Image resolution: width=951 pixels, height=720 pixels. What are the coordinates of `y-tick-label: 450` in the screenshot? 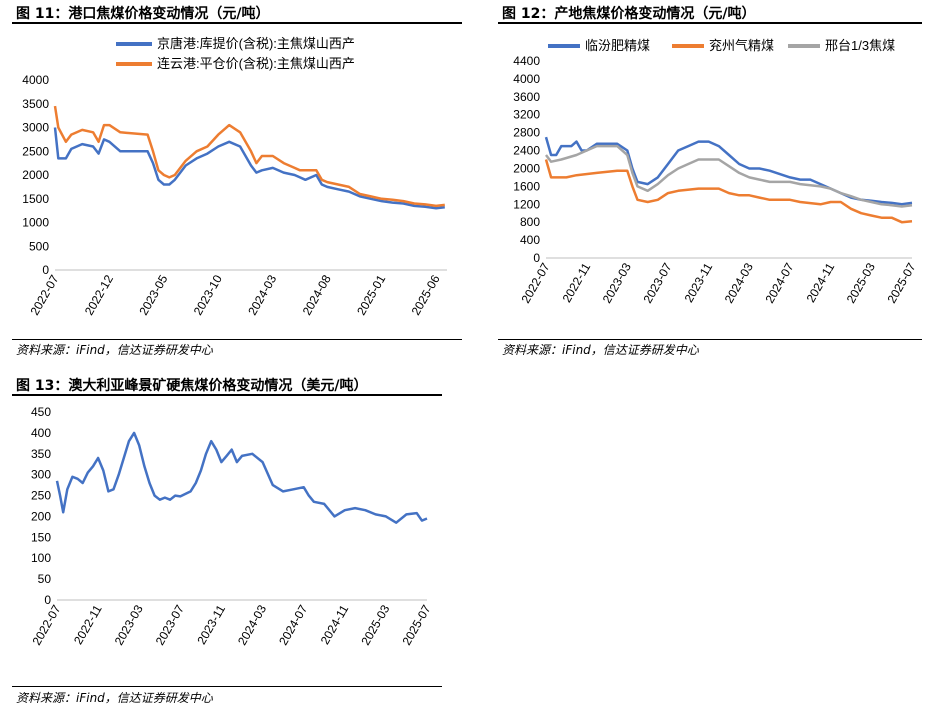 It's located at (41, 412).